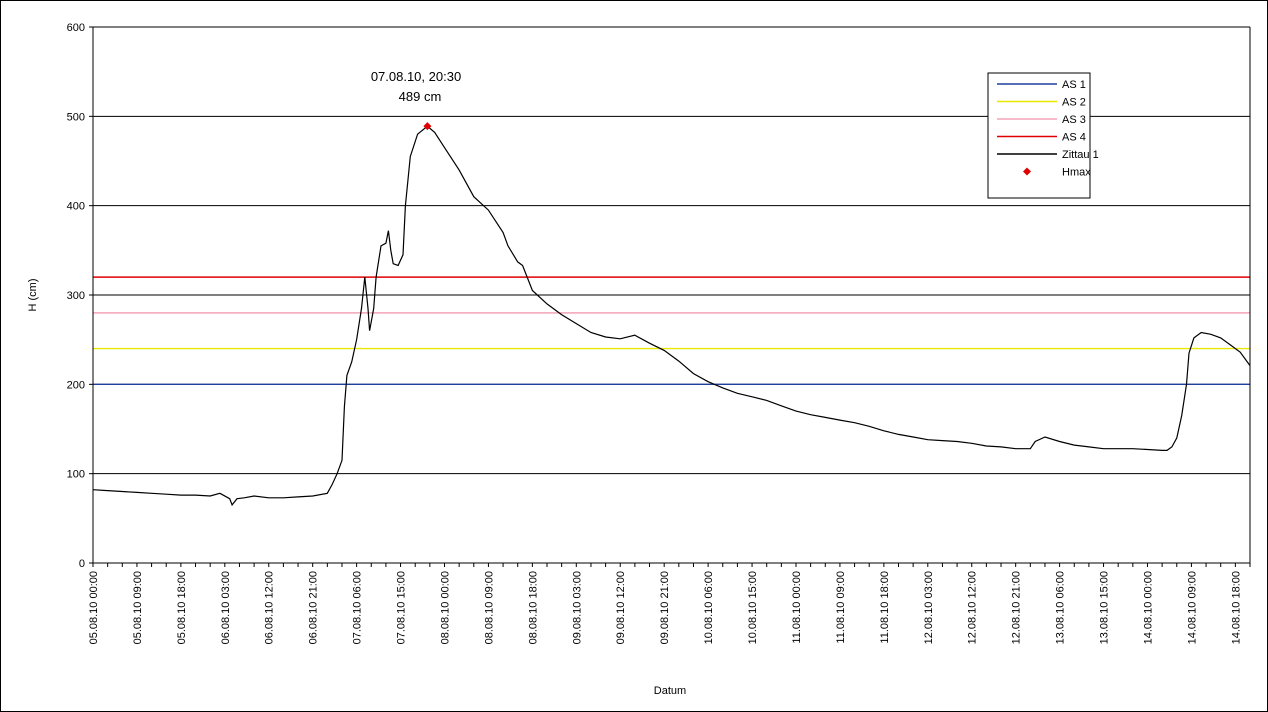 The image size is (1268, 712). What do you see at coordinates (533, 607) in the screenshot?
I see `x-tick-label: 08.08.10 18:00` at bounding box center [533, 607].